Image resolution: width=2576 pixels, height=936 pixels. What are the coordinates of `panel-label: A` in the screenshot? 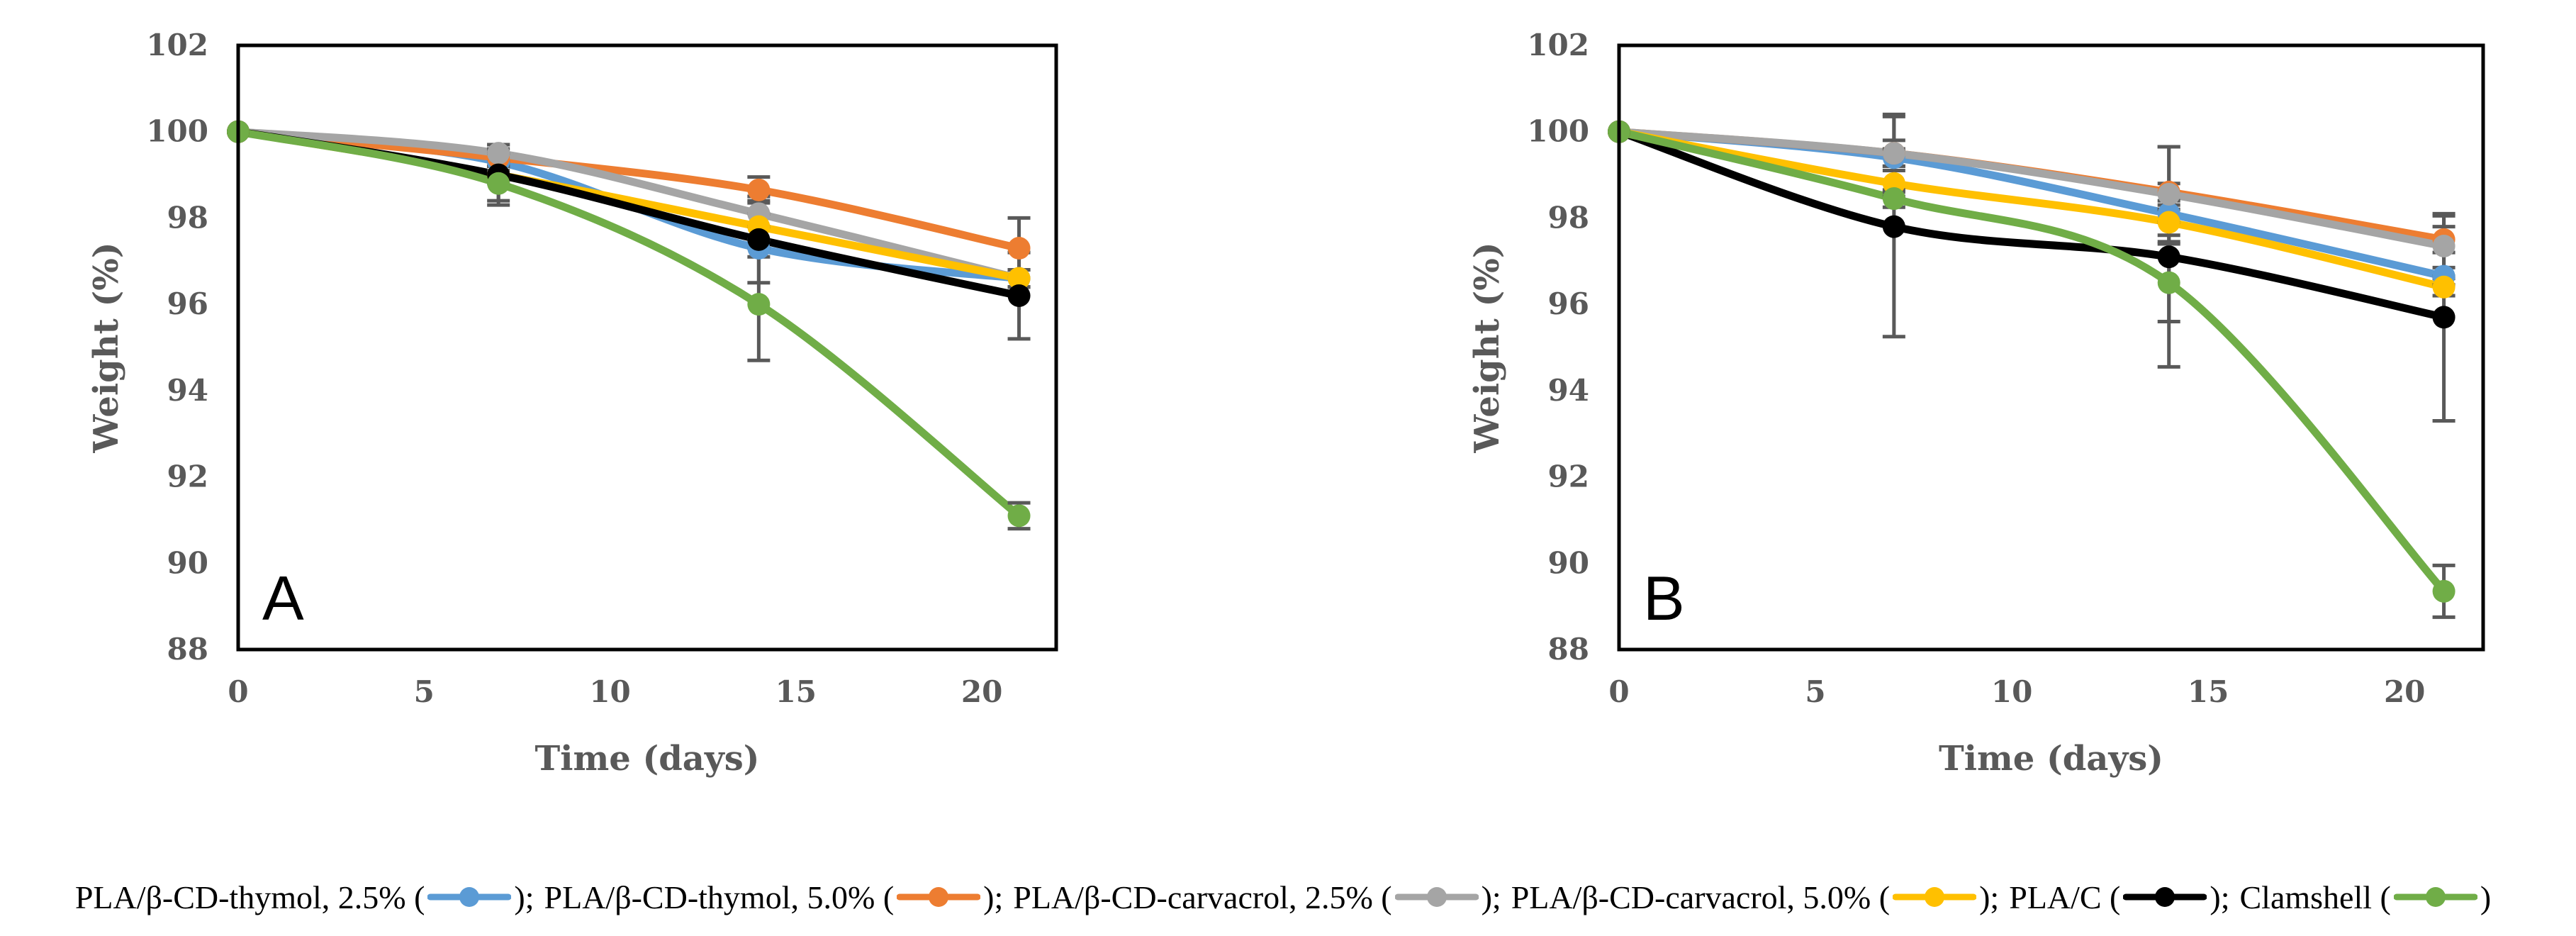 It's located at (283, 598).